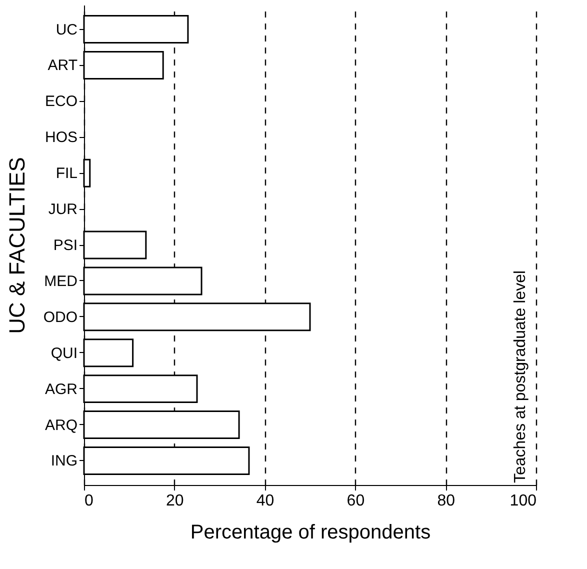  What do you see at coordinates (65, 245) in the screenshot?
I see `y-tick-label: PSI` at bounding box center [65, 245].